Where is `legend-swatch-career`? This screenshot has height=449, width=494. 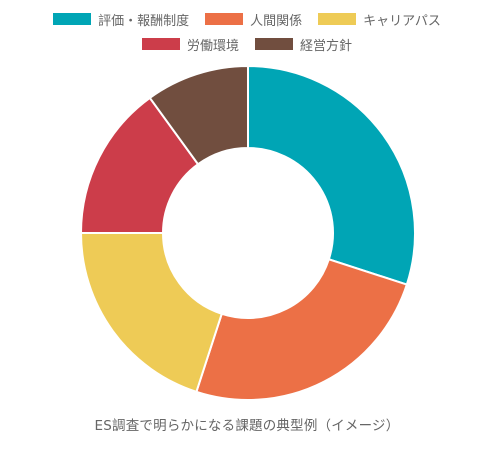
legend-swatch-career is located at coordinates (337, 19).